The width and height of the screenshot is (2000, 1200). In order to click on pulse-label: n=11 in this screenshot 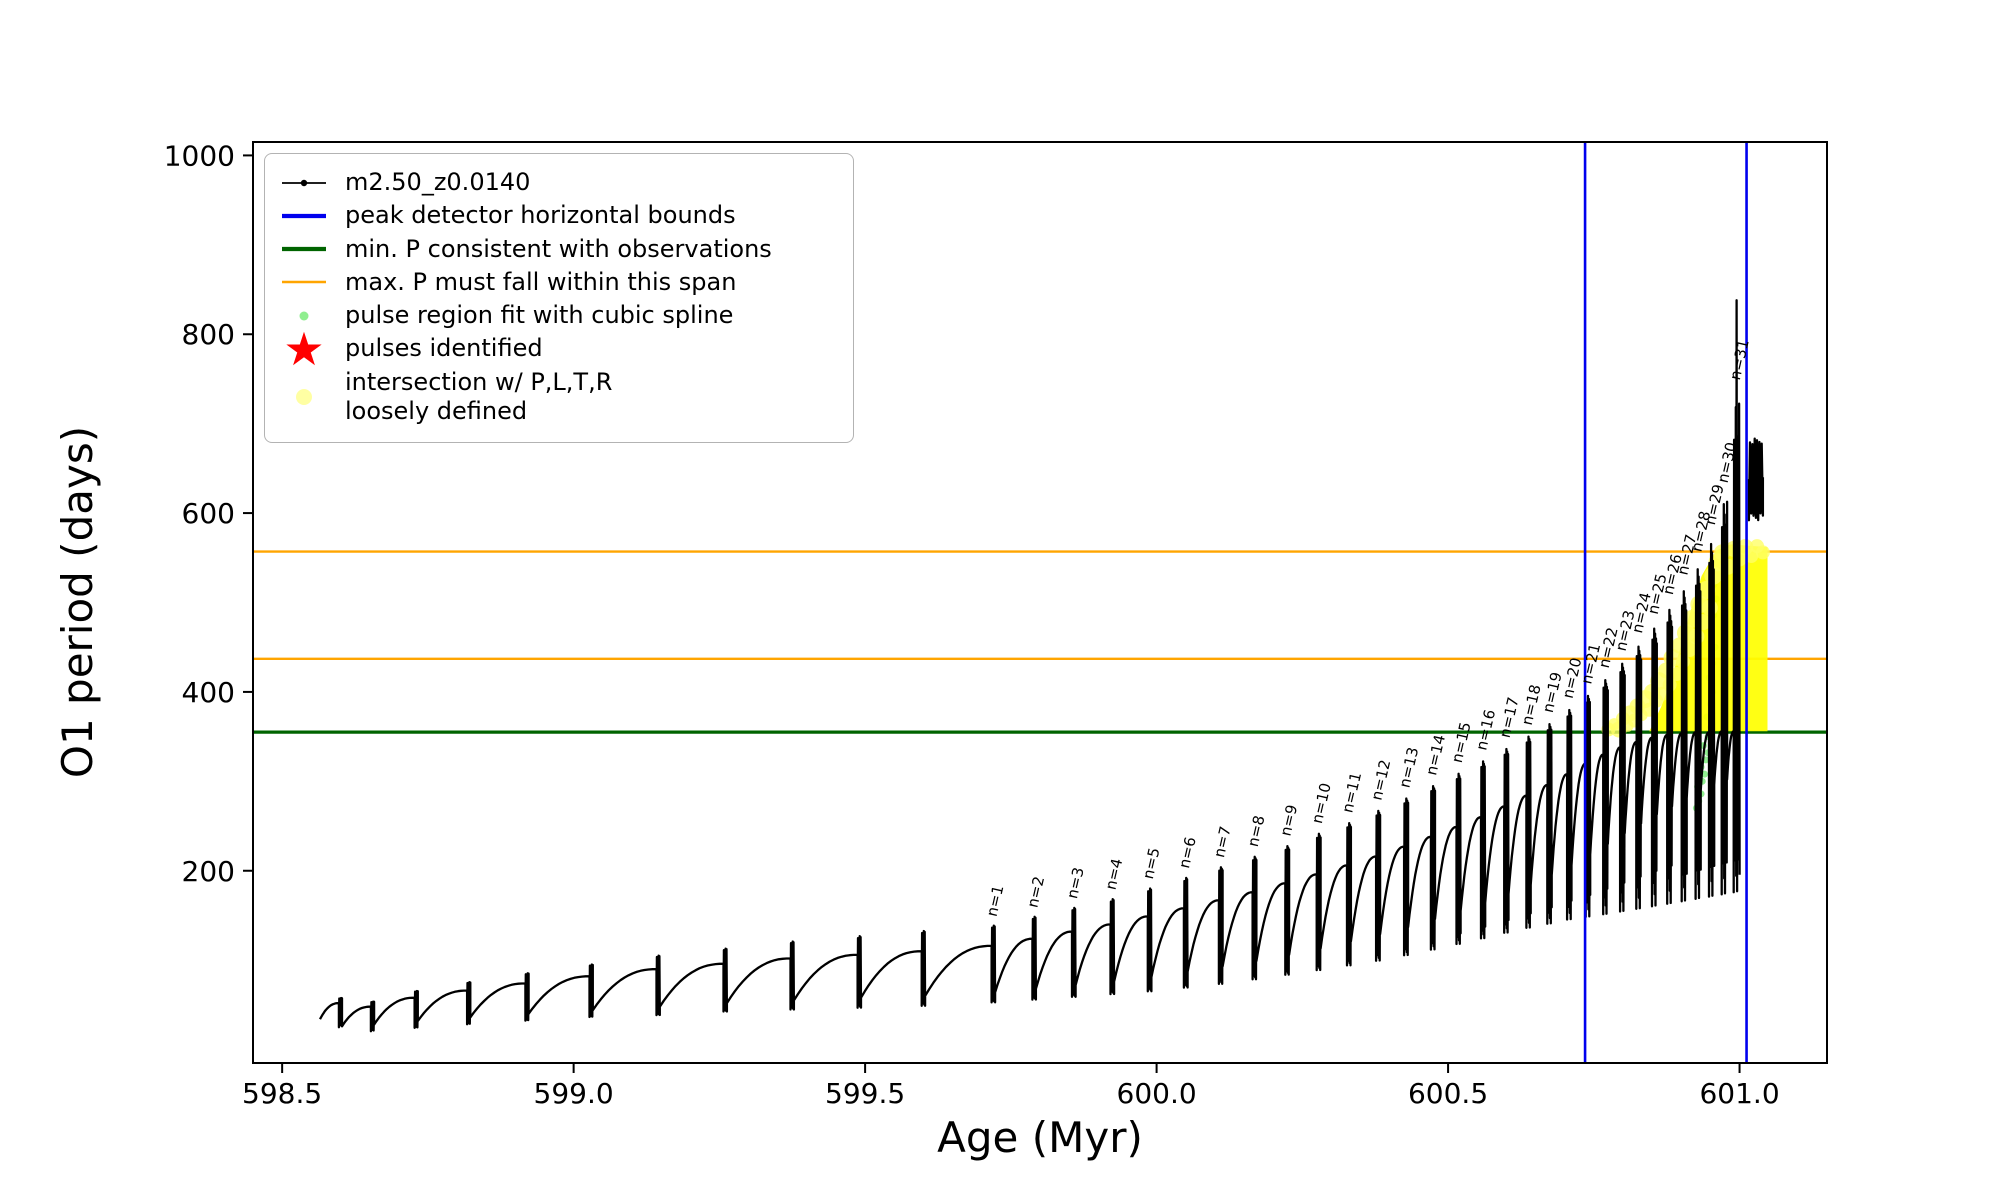, I will do `click(1351, 792)`.